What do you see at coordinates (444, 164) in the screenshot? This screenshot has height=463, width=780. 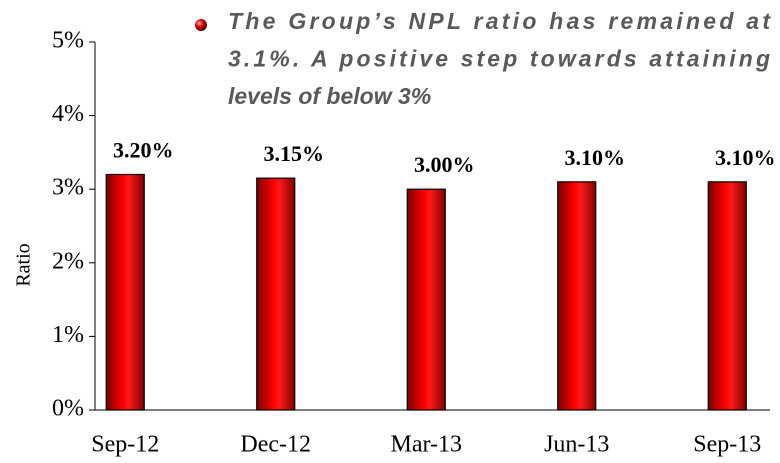 I see `value-label: 3.00%` at bounding box center [444, 164].